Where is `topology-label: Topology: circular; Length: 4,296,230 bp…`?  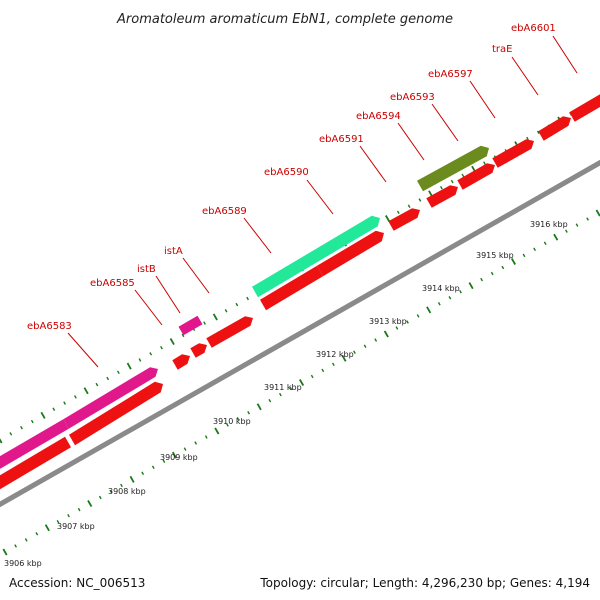 topology-label: Topology: circular; Length: 4,296,230 bp… is located at coordinates (425, 583).